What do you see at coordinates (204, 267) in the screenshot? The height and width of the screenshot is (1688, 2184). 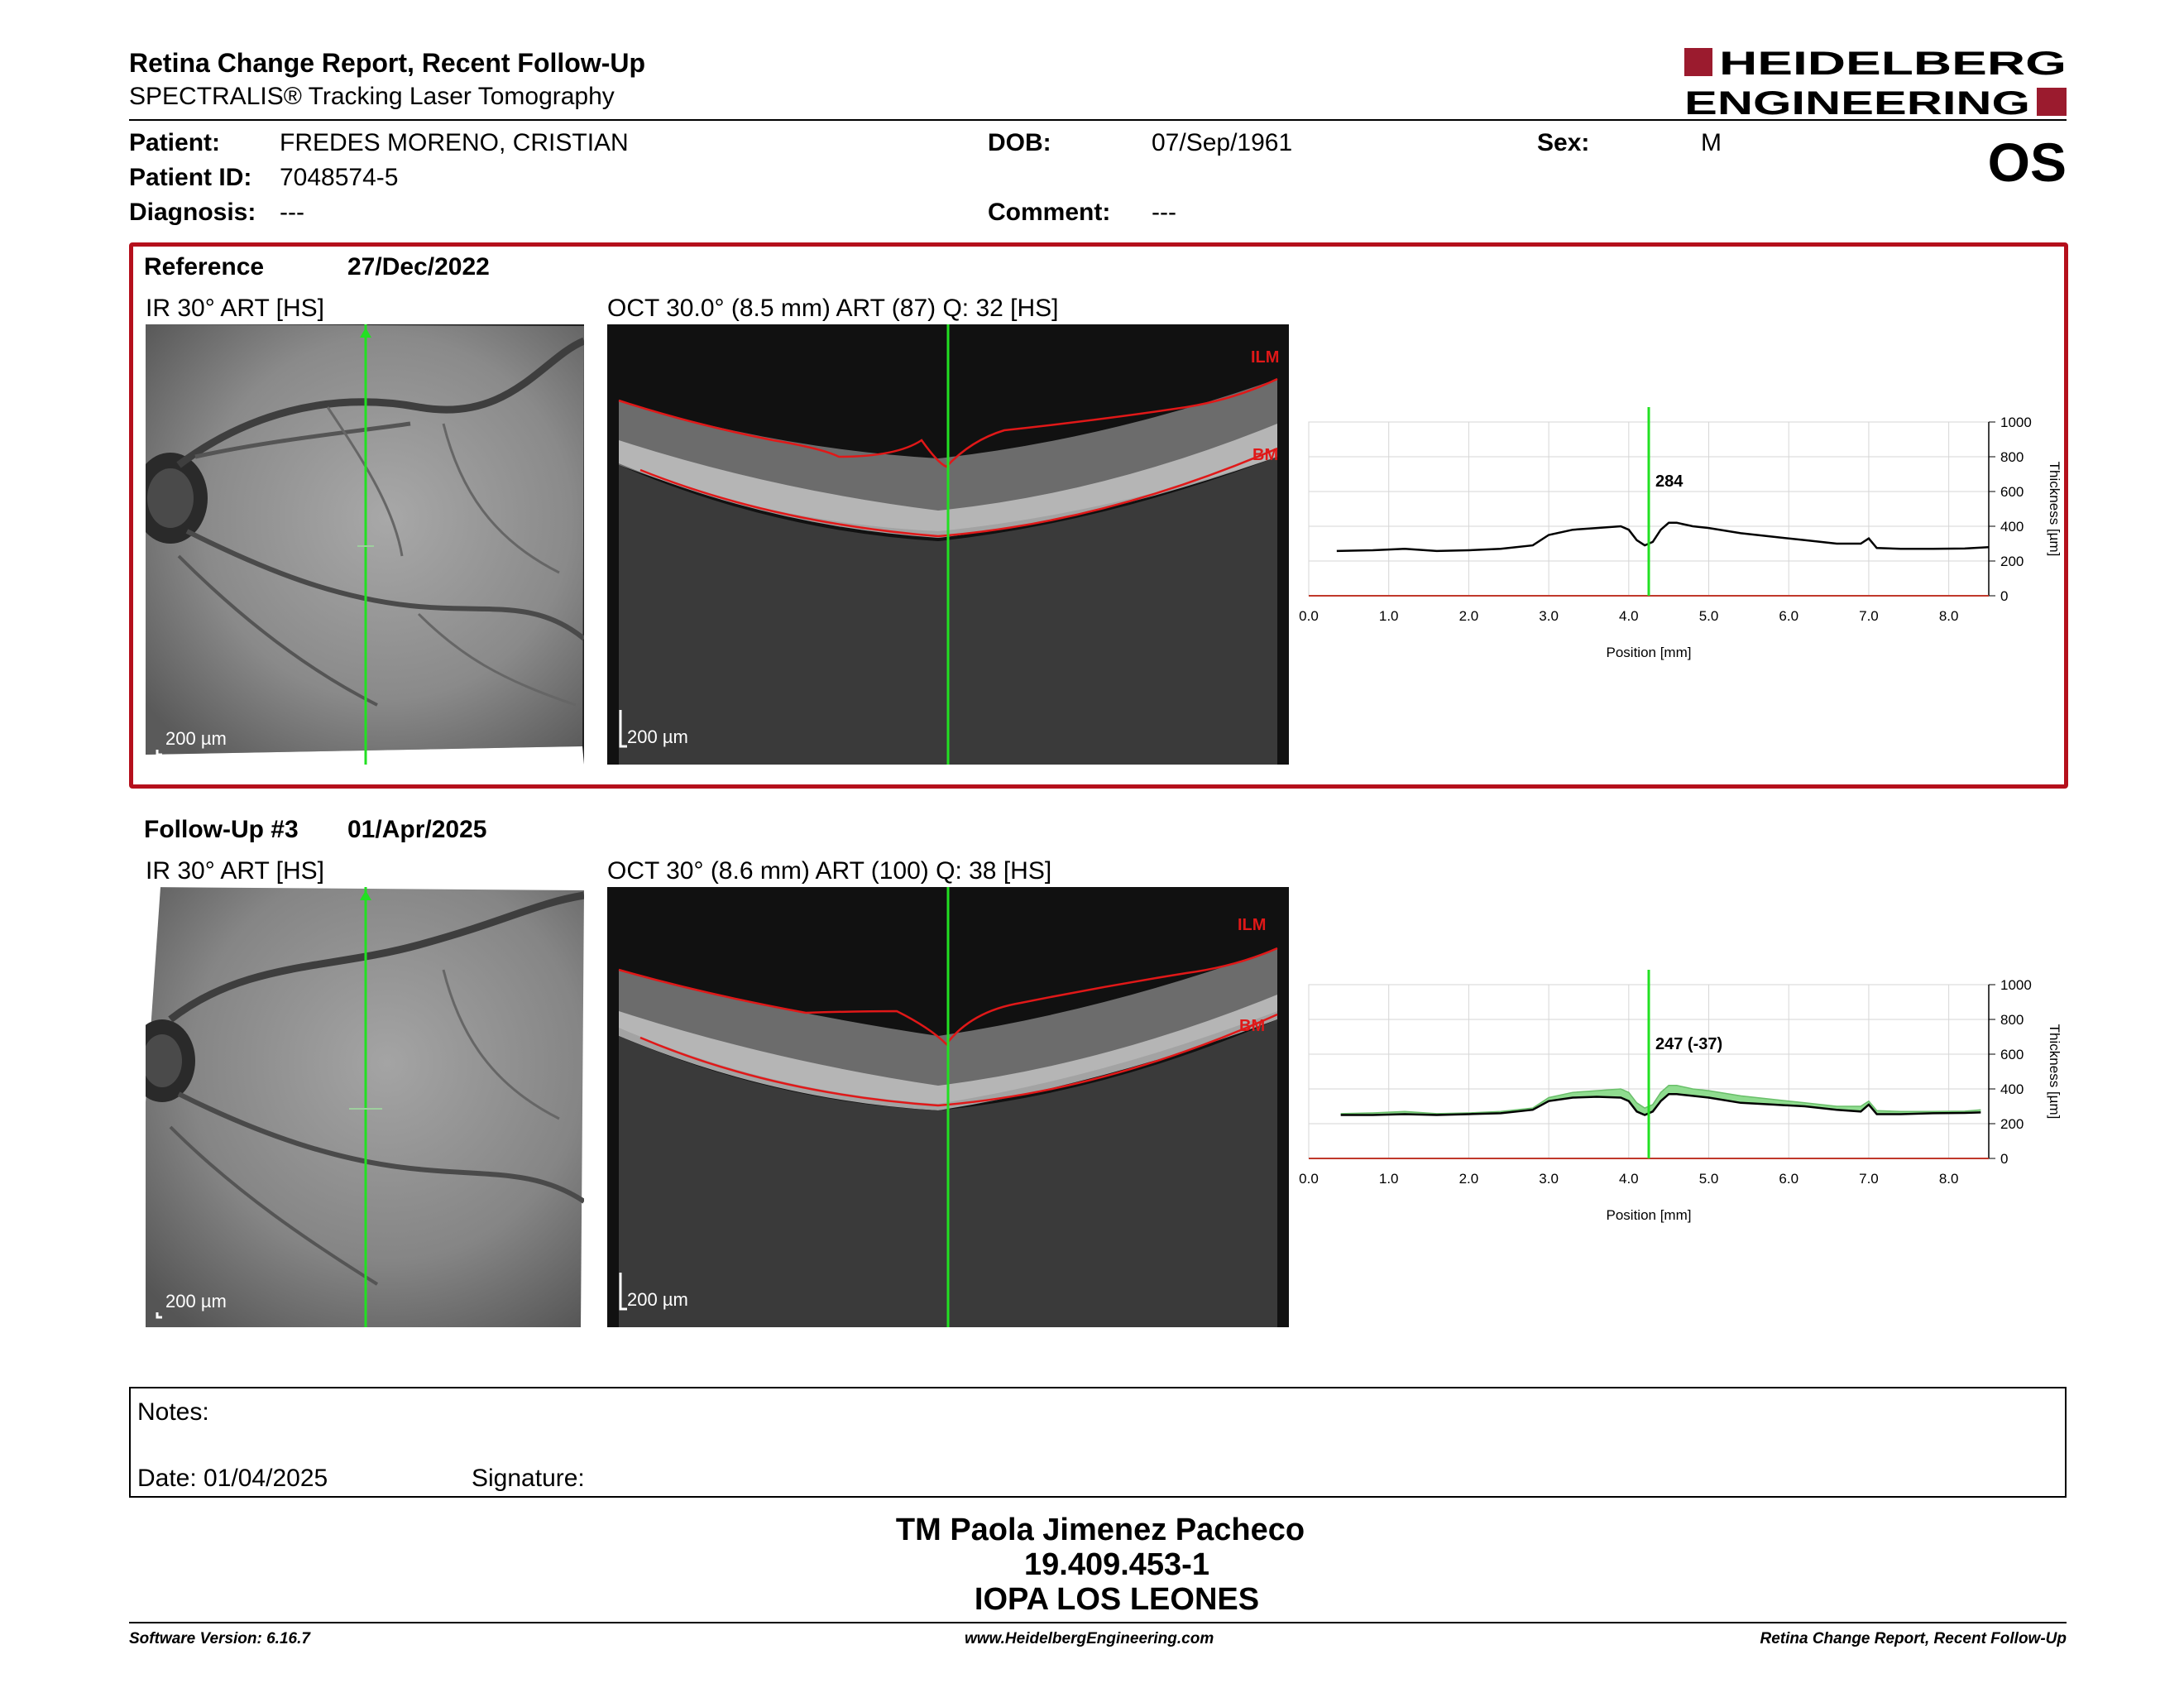 I see `reference-label: Reference` at bounding box center [204, 267].